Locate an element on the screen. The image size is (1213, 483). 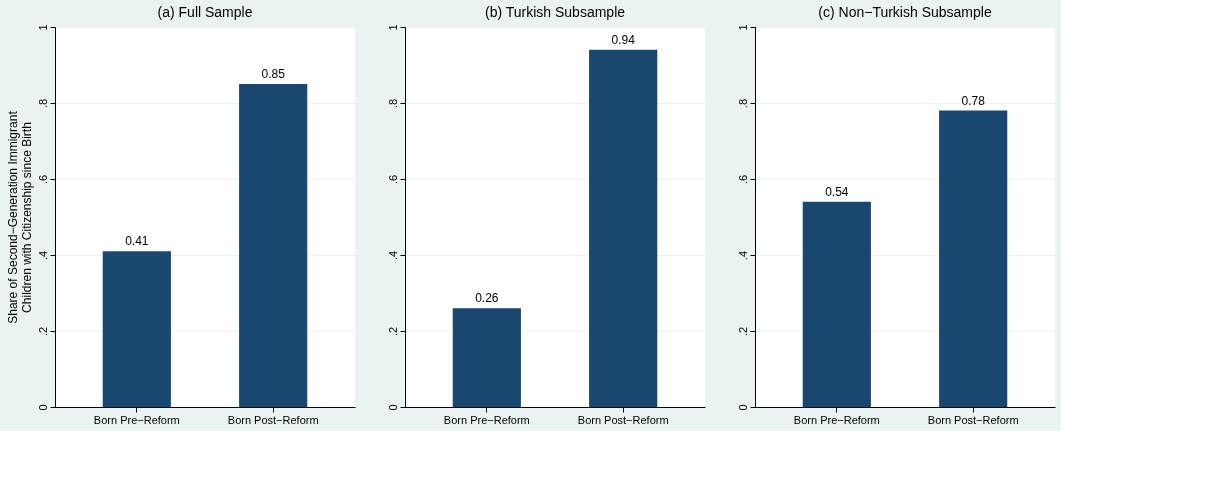
chart-title: (b) Turkish Subsample is located at coordinates (555, 11).